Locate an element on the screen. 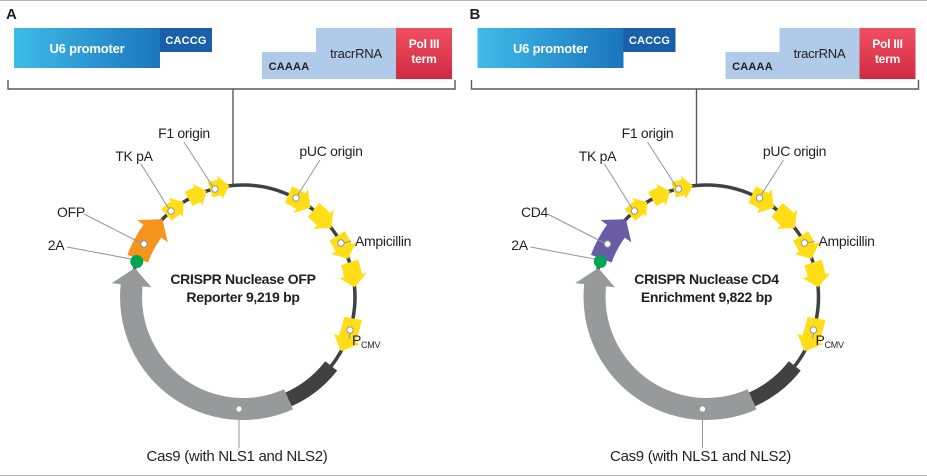  plasmid-name-line2: Reporter 9,219 bp is located at coordinates (242, 297).